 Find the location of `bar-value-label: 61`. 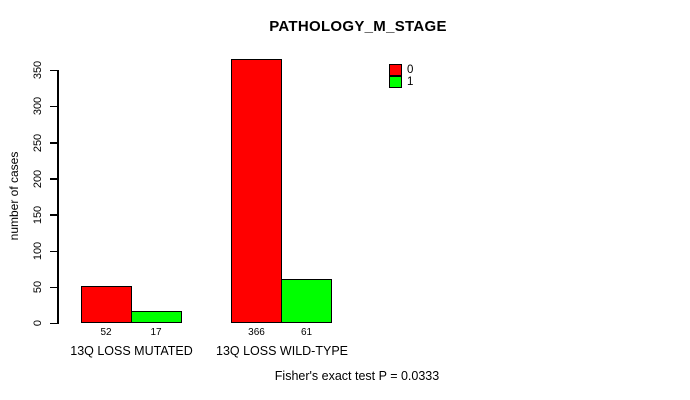

bar-value-label: 61 is located at coordinates (306, 333).